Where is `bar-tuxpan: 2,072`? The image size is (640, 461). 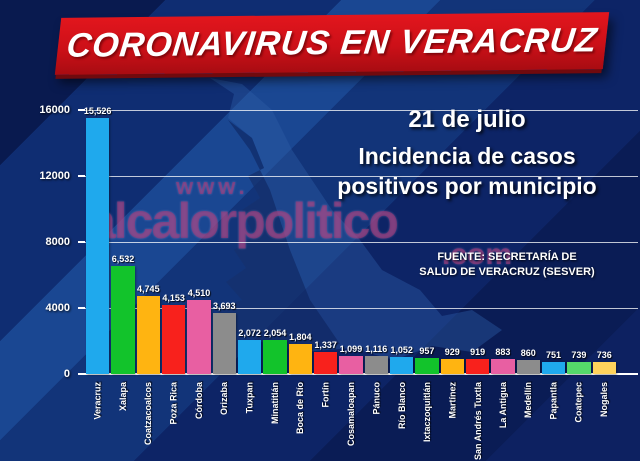 bar-tuxpan: 2,072 is located at coordinates (249, 351).